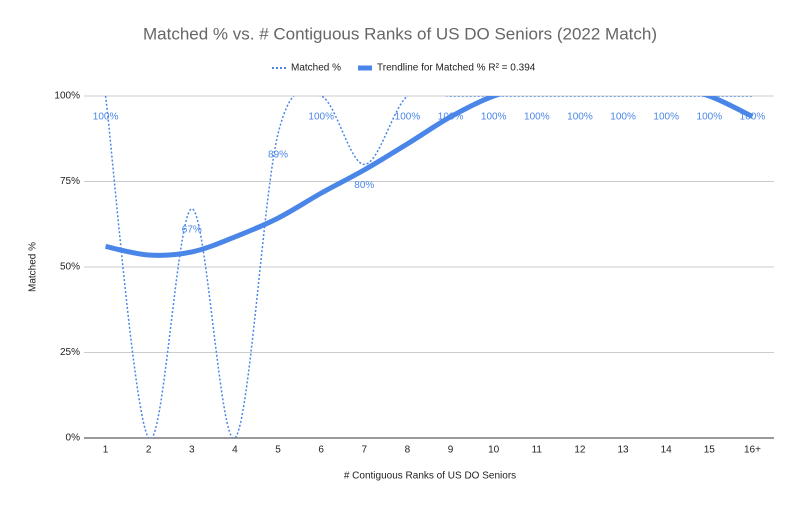 The height and width of the screenshot is (507, 800). Describe the element at coordinates (624, 450) in the screenshot. I see `x-tick-label: 13` at that location.